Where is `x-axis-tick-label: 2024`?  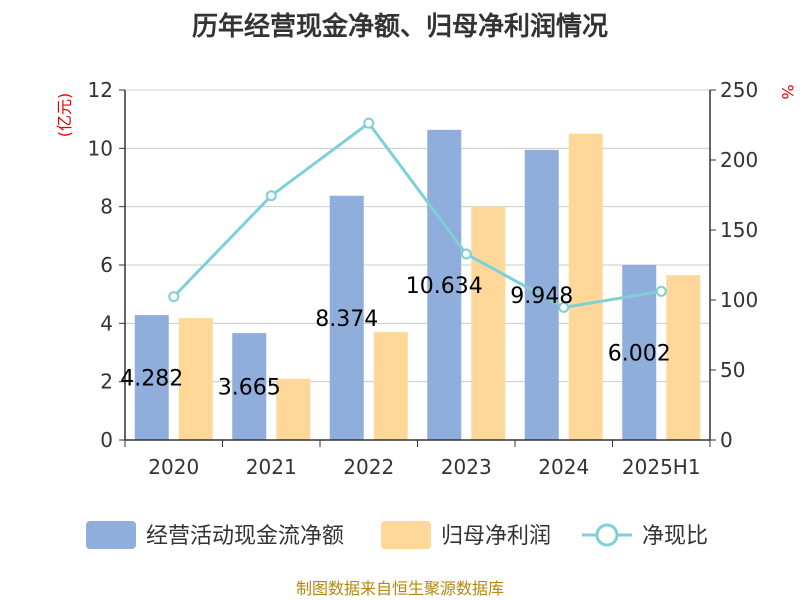
x-axis-tick-label: 2024 is located at coordinates (563, 467).